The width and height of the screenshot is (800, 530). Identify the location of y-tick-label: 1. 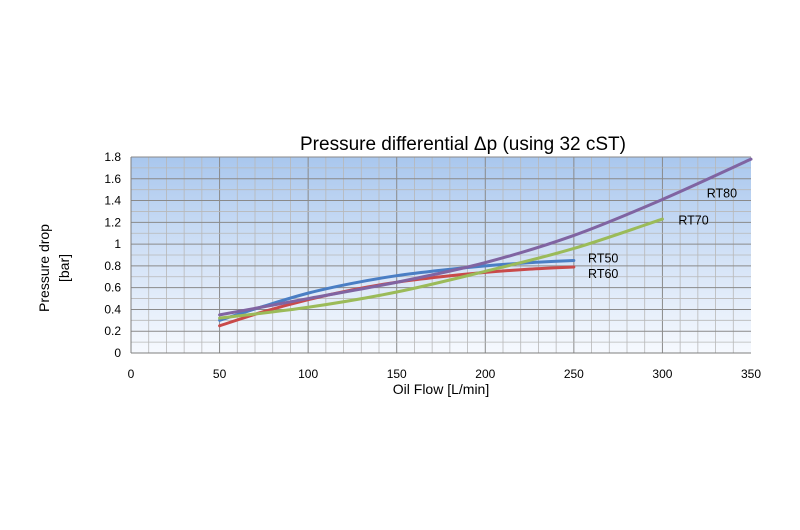
(117, 244).